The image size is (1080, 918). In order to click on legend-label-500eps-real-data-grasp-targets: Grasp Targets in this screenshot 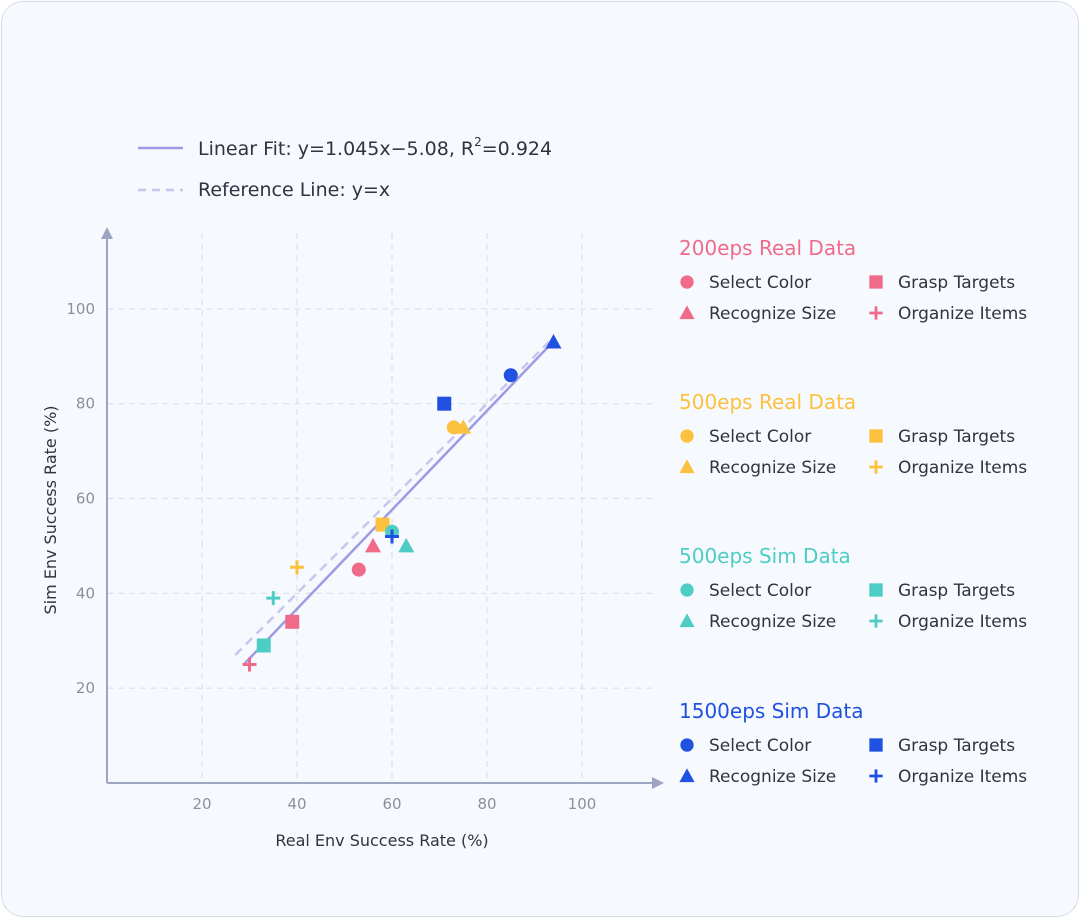, I will do `click(956, 437)`.